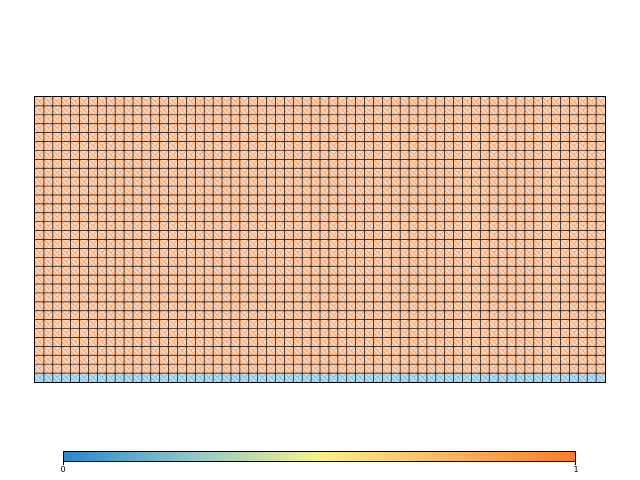 The height and width of the screenshot is (480, 640). I want to click on colorbar, so click(319, 456).